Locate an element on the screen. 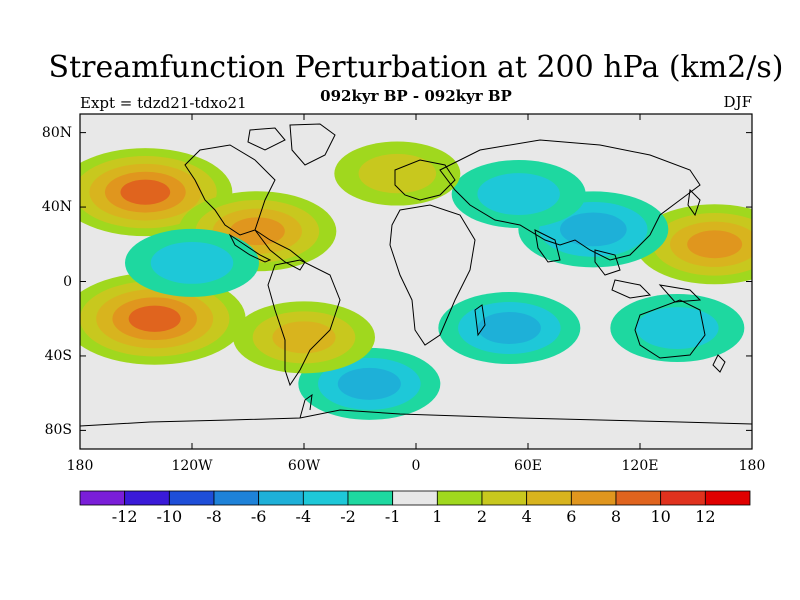 The height and width of the screenshot is (600, 800). colorbar-label: 10 is located at coordinates (660, 516).